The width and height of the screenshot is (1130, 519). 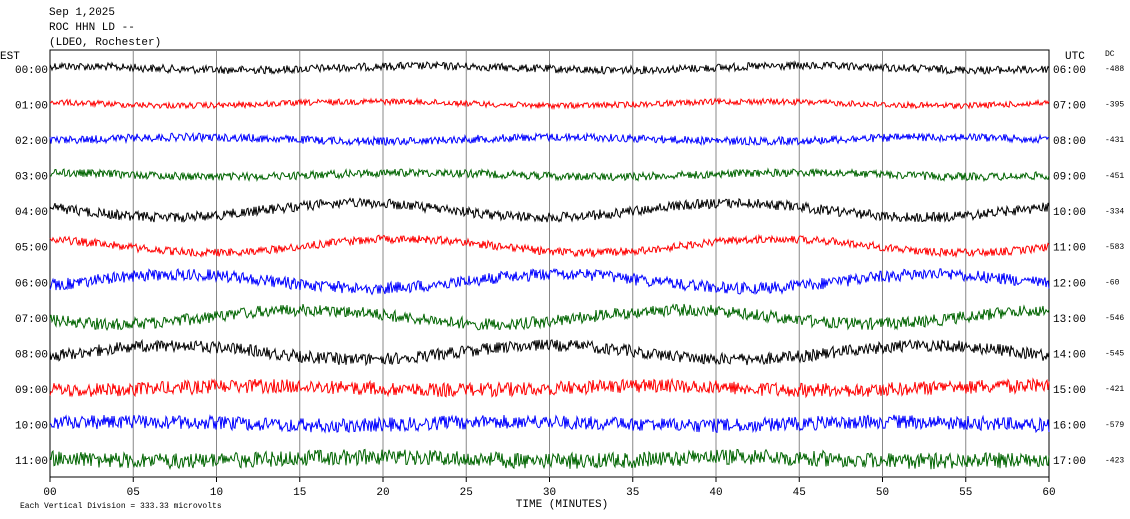 What do you see at coordinates (549, 493) in the screenshot?
I see `x-tick-label: 30` at bounding box center [549, 493].